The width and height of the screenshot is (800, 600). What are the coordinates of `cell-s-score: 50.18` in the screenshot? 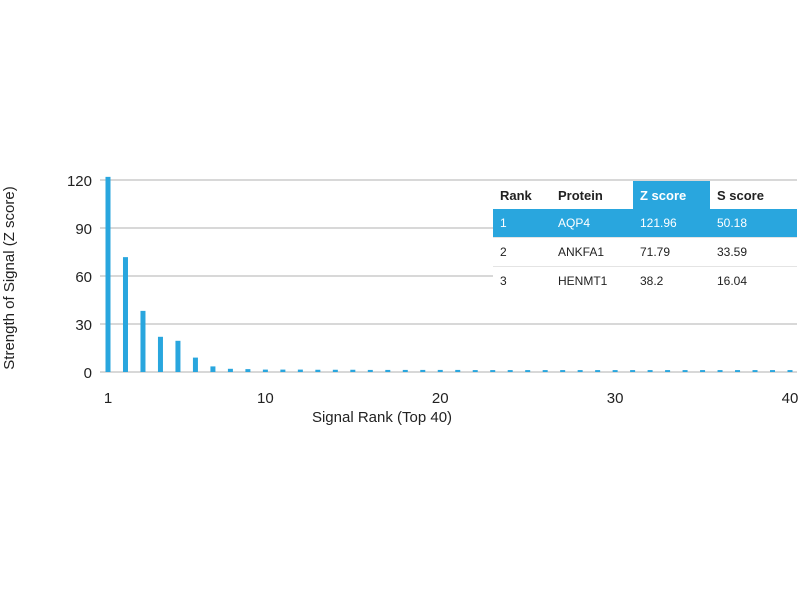 It's located at (753, 223).